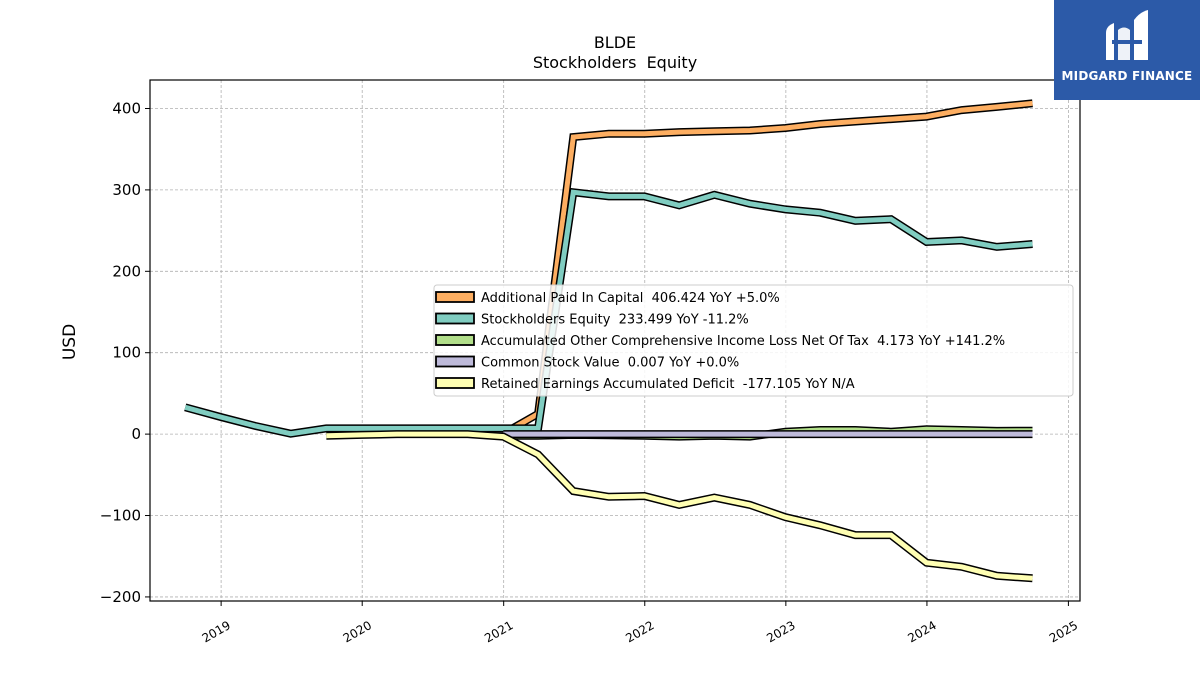  I want to click on x-tick-label: 2022, so click(639, 631).